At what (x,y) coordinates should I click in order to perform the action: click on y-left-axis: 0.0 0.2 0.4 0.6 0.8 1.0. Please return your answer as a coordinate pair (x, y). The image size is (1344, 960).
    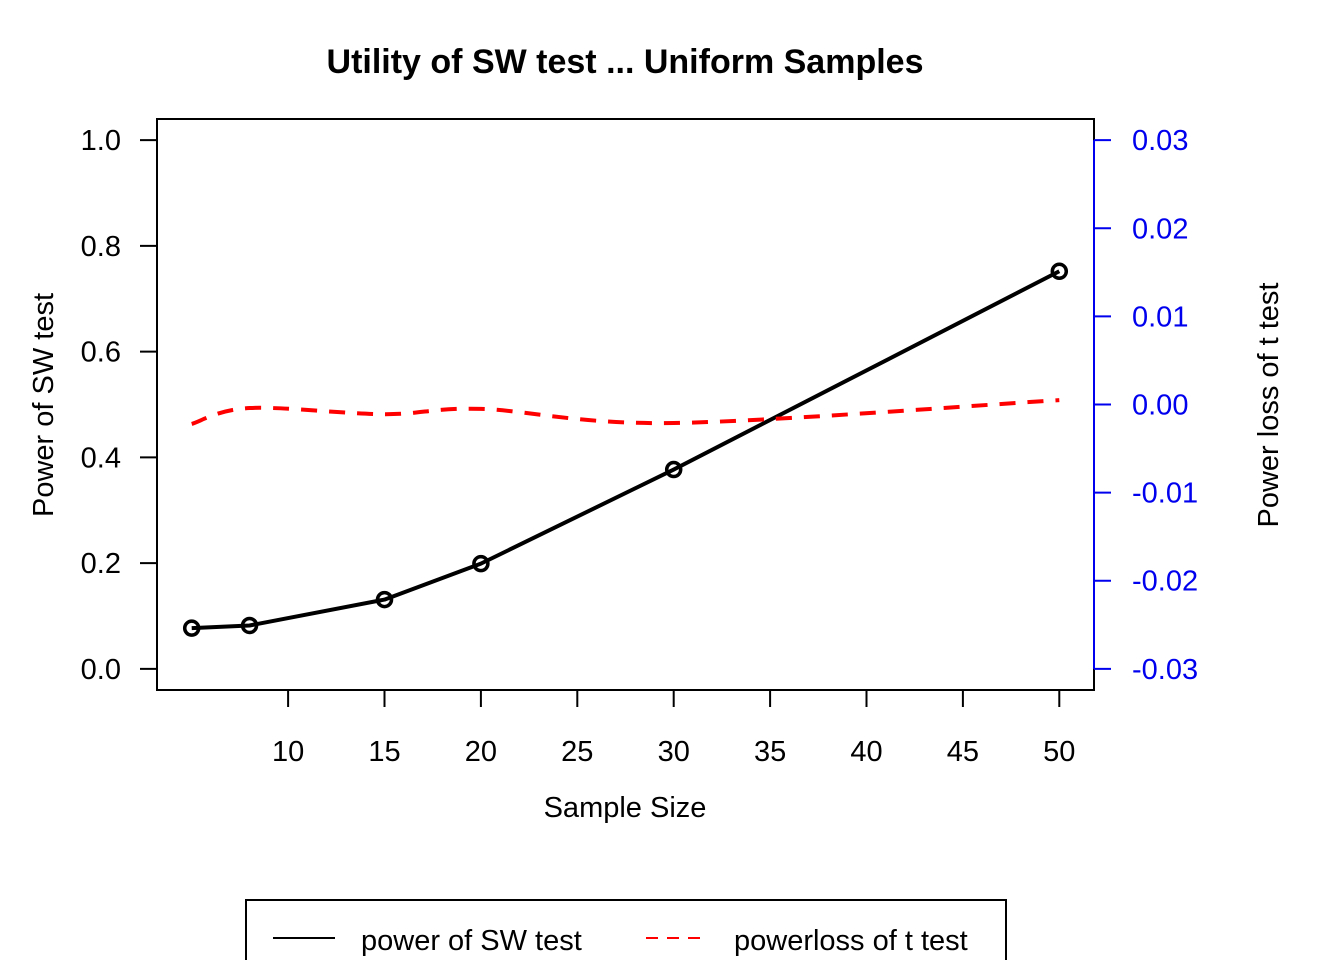
    Looking at the image, I should click on (119, 405).